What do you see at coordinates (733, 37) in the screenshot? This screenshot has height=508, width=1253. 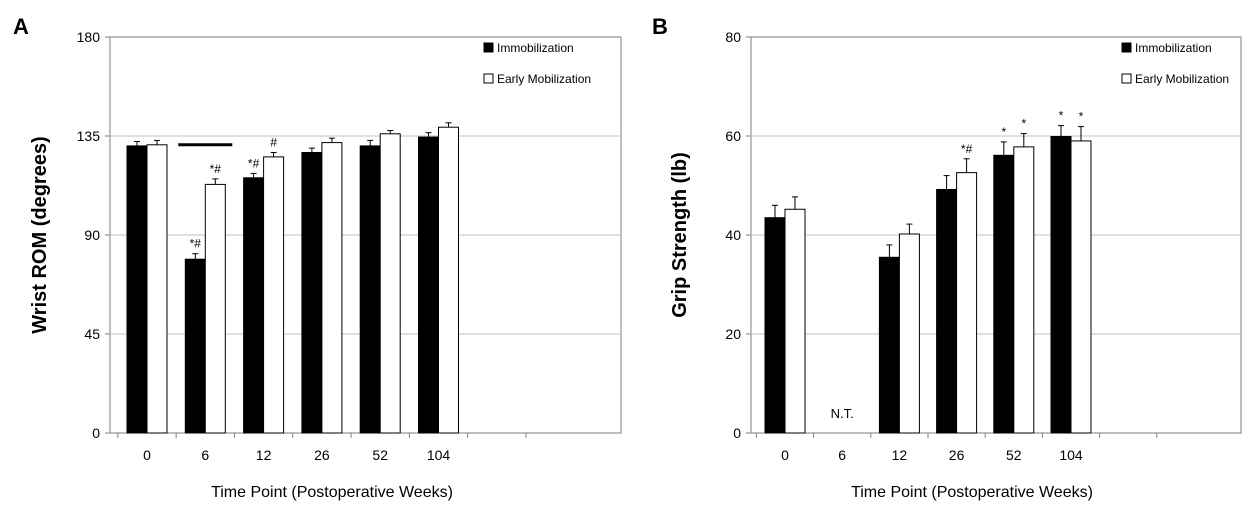 I see `y-tick-label: 80` at bounding box center [733, 37].